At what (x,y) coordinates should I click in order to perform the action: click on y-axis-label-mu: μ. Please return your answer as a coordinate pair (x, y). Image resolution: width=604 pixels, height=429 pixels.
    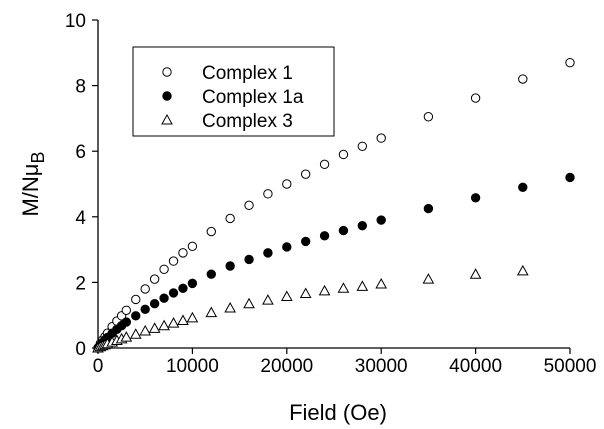
    Looking at the image, I should click on (30, 170).